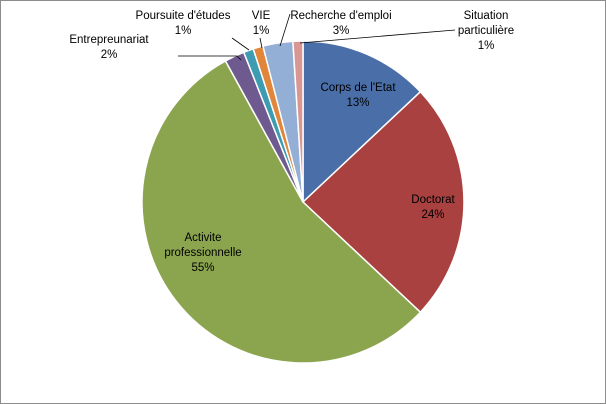 The image size is (606, 404). What do you see at coordinates (486, 46) in the screenshot?
I see `label-situation-value: 1%` at bounding box center [486, 46].